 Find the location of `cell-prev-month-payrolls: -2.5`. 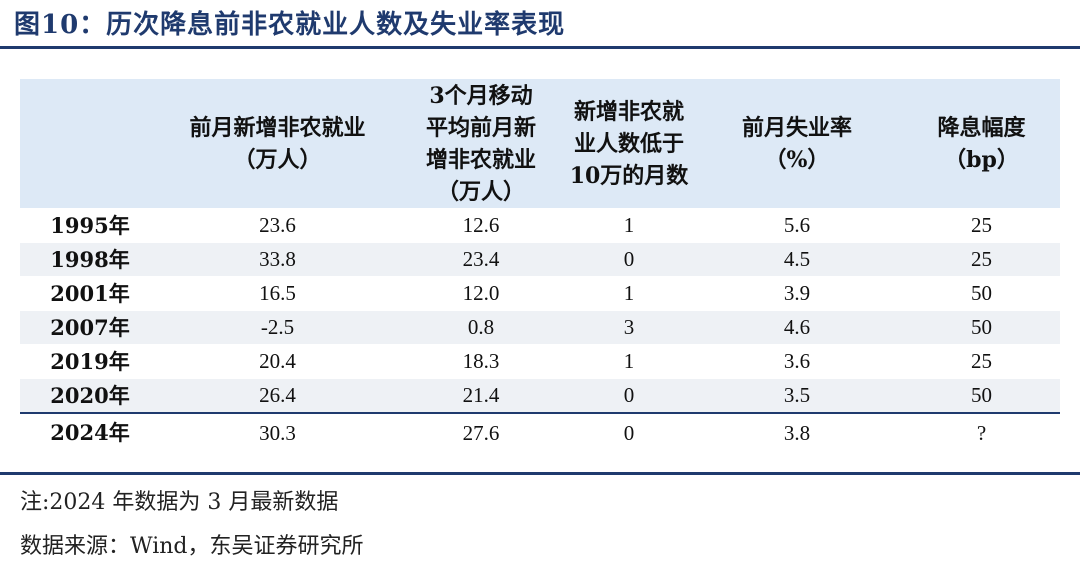

cell-prev-month-payrolls: -2.5 is located at coordinates (277, 327).